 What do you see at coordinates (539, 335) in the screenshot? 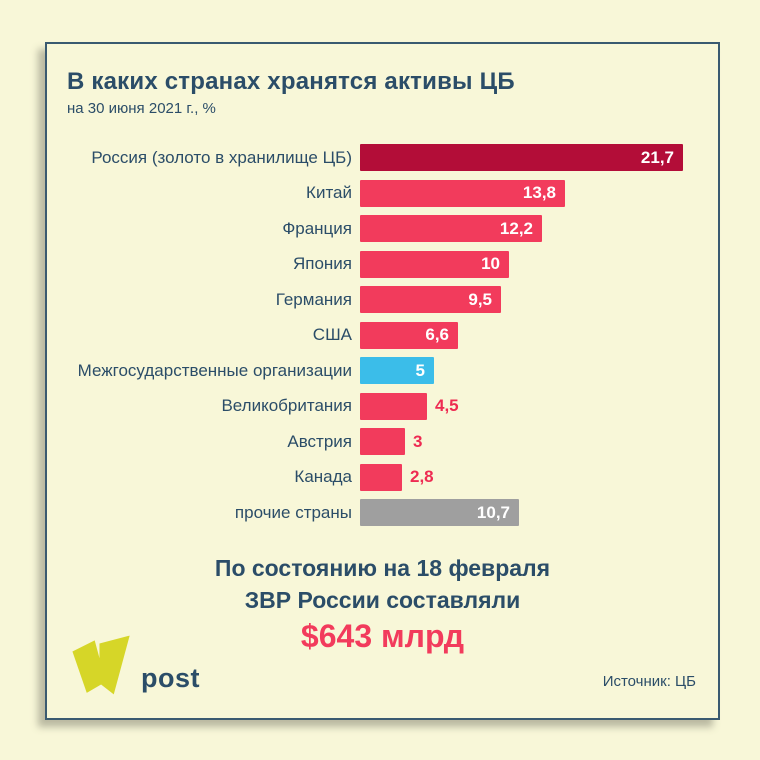
I see `bar-zone: 6,6` at bounding box center [539, 335].